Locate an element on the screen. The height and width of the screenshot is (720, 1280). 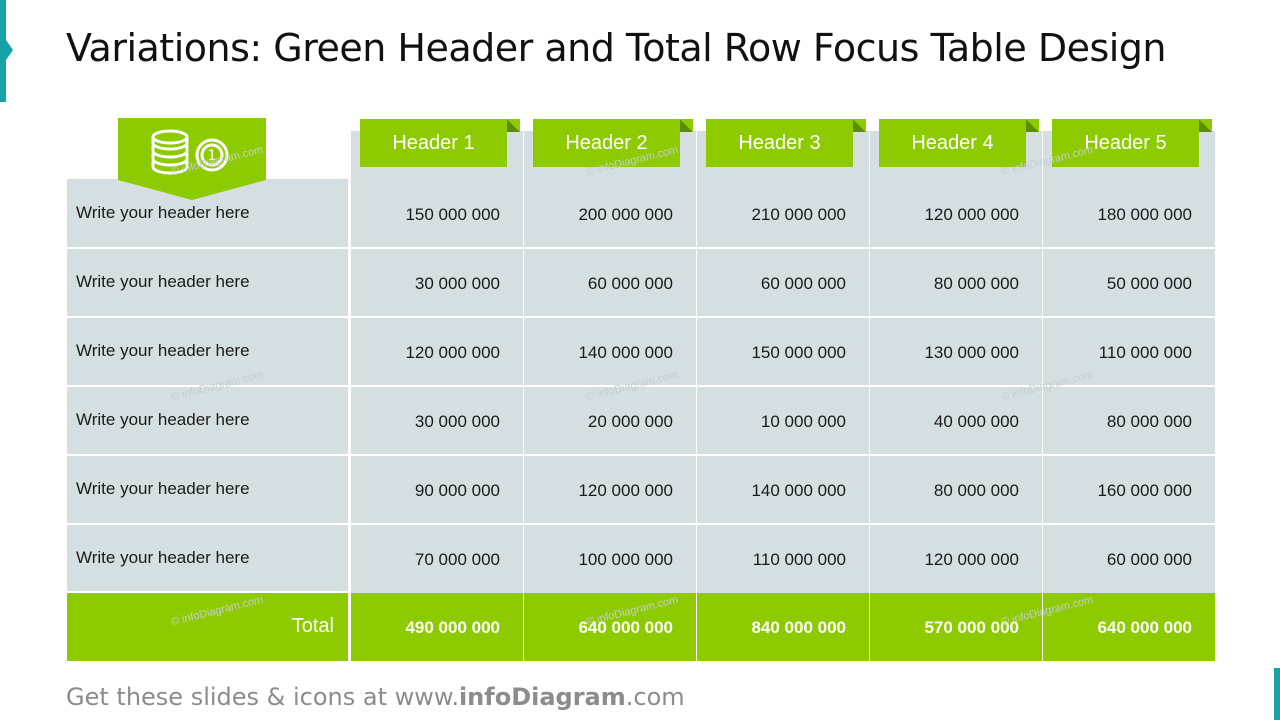
column-header-tab: Header 4 is located at coordinates (952, 143).